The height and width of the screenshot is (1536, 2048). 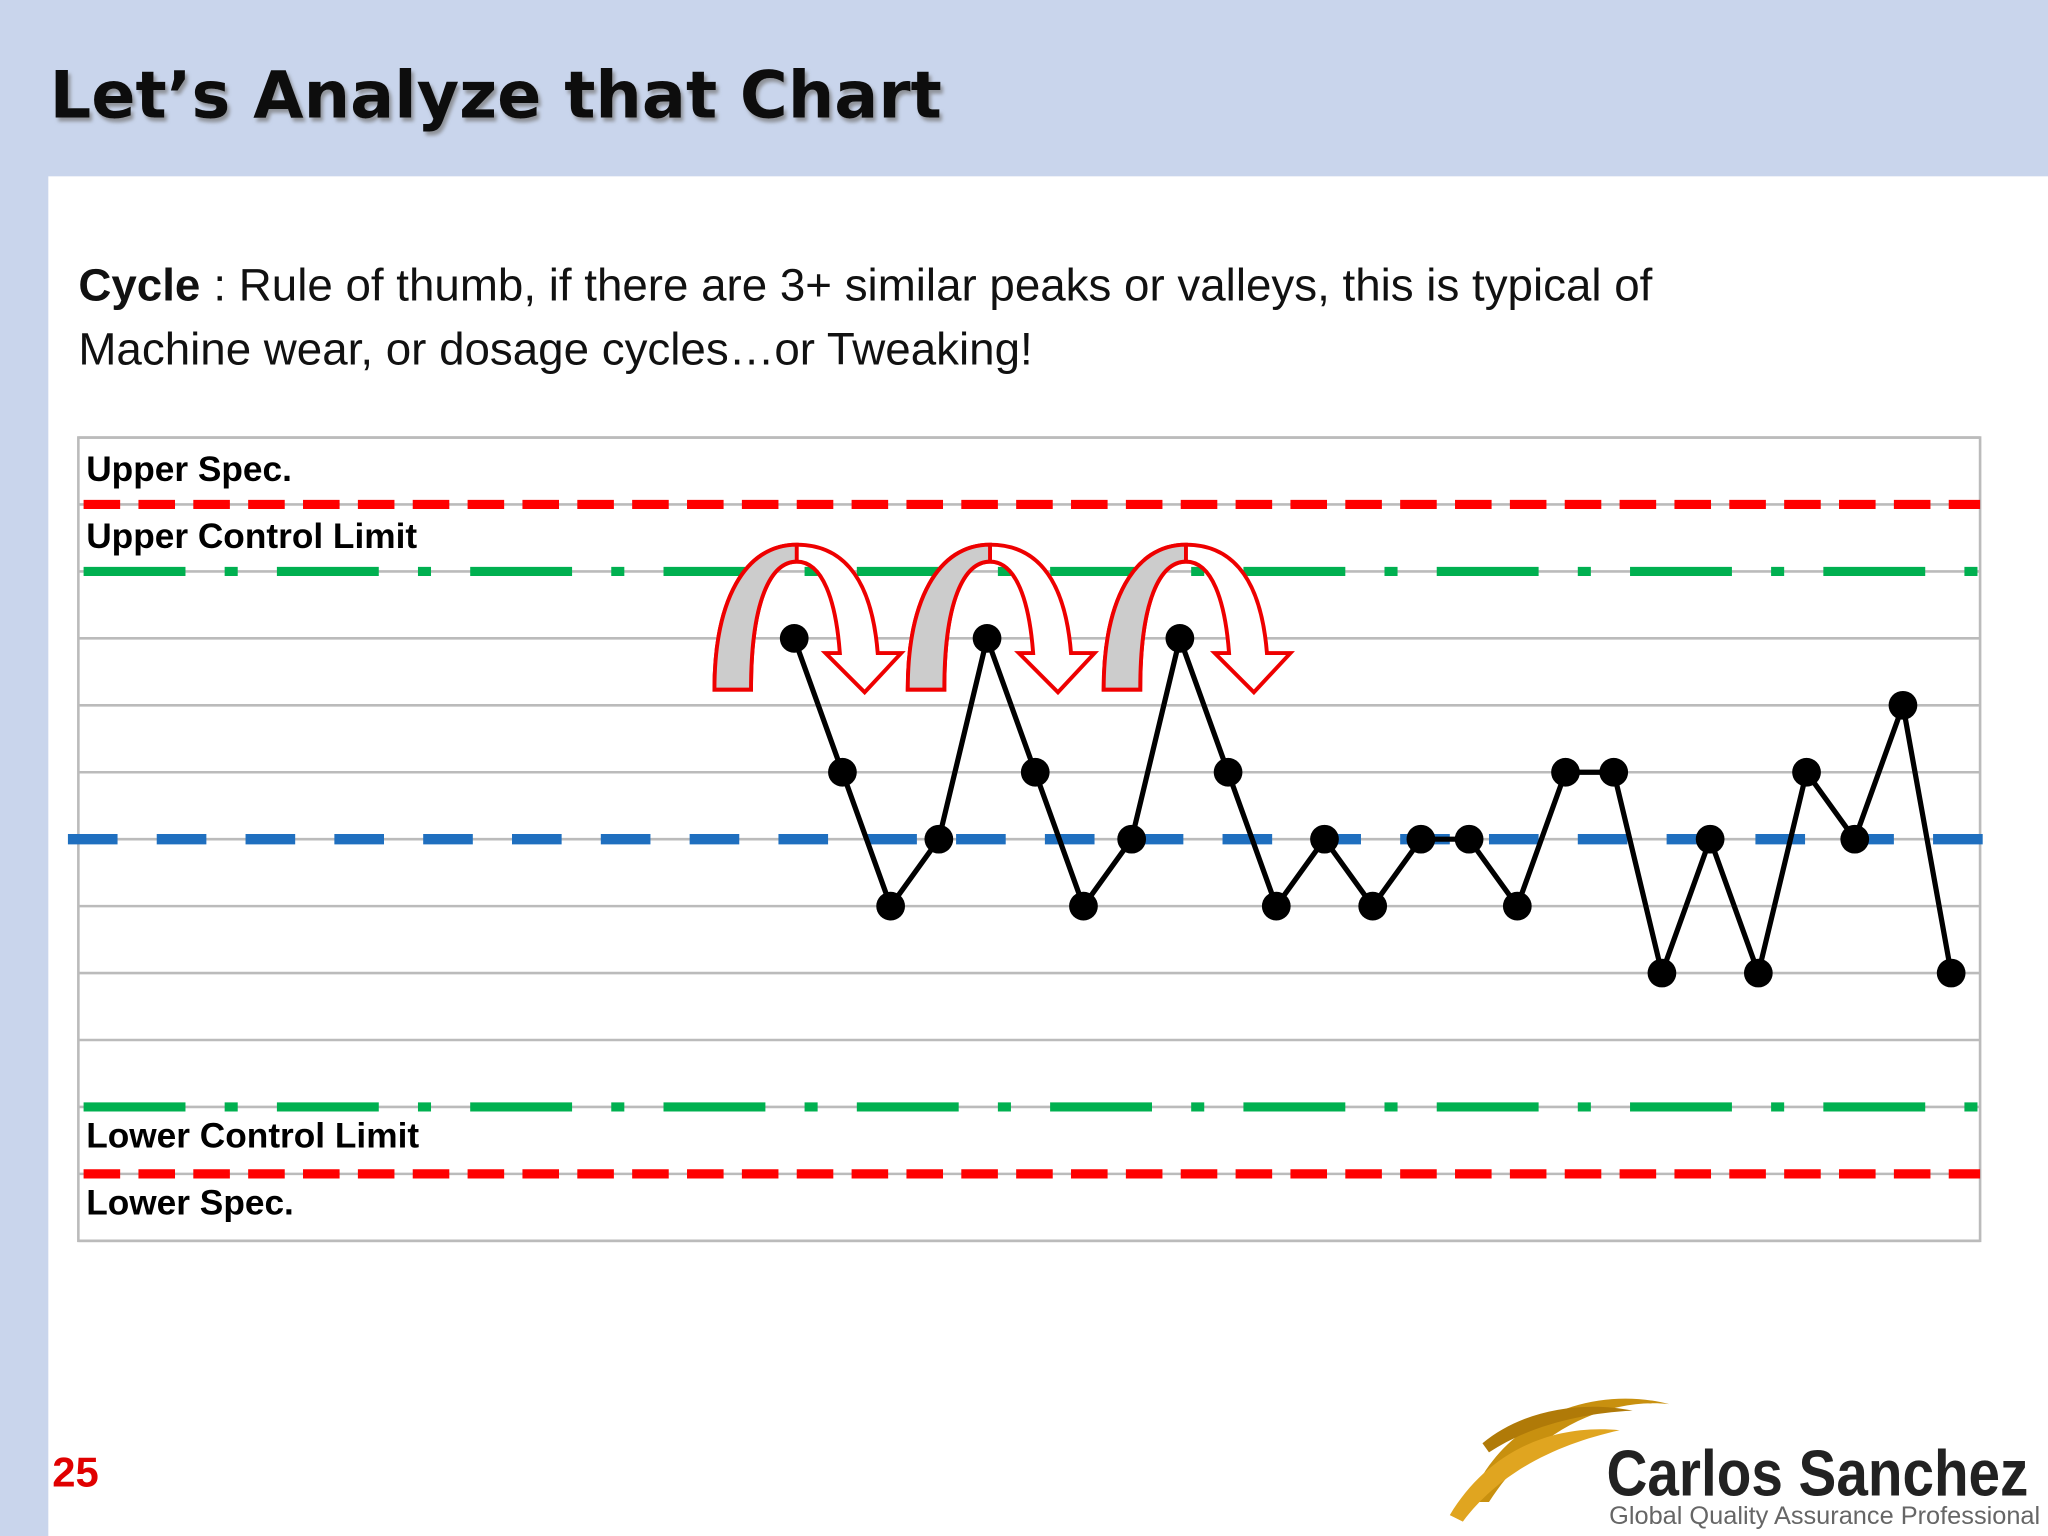 I want to click on logo-tagline: Global Quality Assurance Professional, so click(x=1824, y=1516).